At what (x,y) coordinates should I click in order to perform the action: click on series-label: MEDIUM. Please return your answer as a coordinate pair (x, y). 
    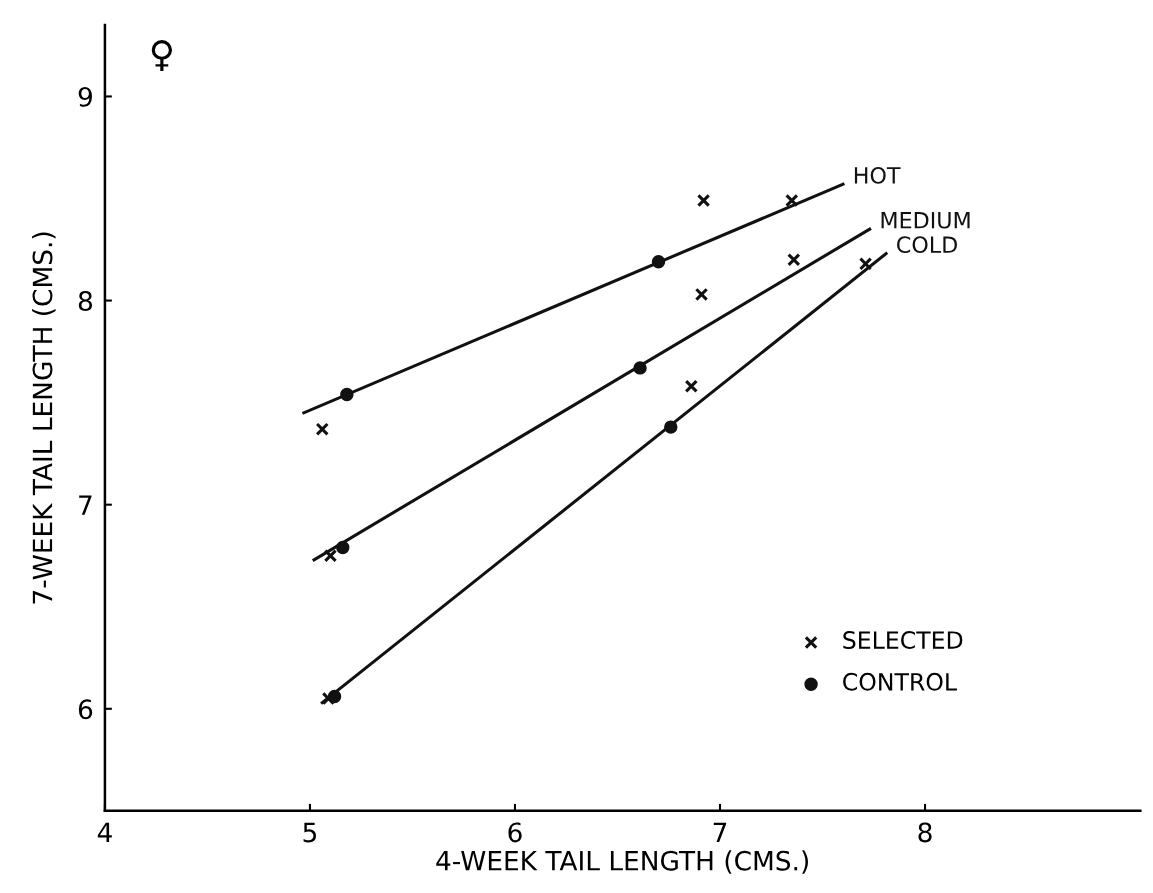
    Looking at the image, I should click on (925, 220).